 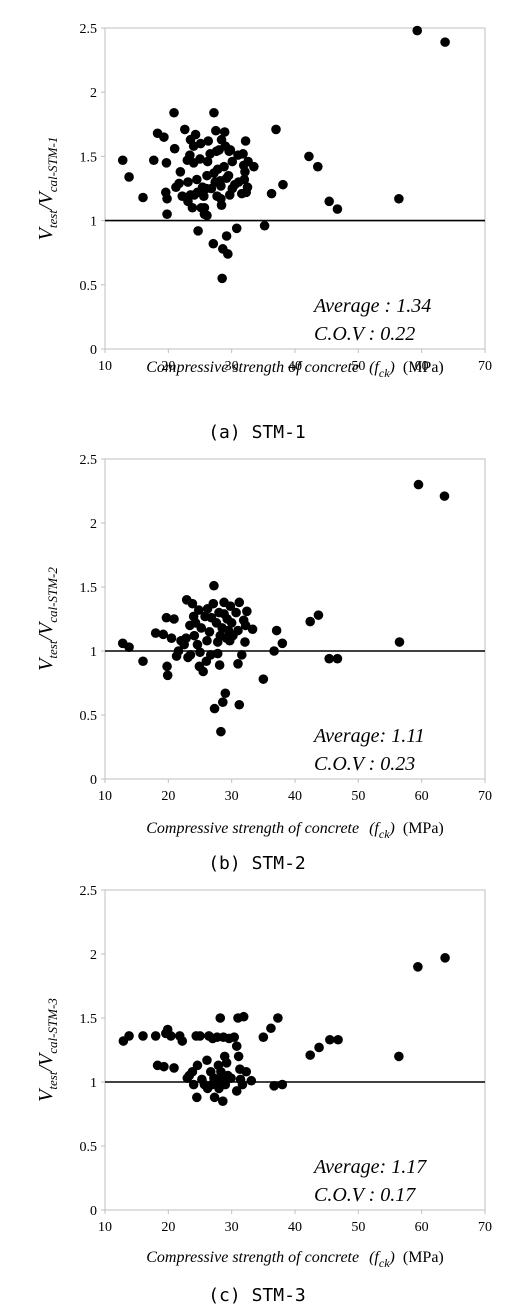 What do you see at coordinates (364, 334) in the screenshot?
I see `stat-cov: C.O.V : 0.22` at bounding box center [364, 334].